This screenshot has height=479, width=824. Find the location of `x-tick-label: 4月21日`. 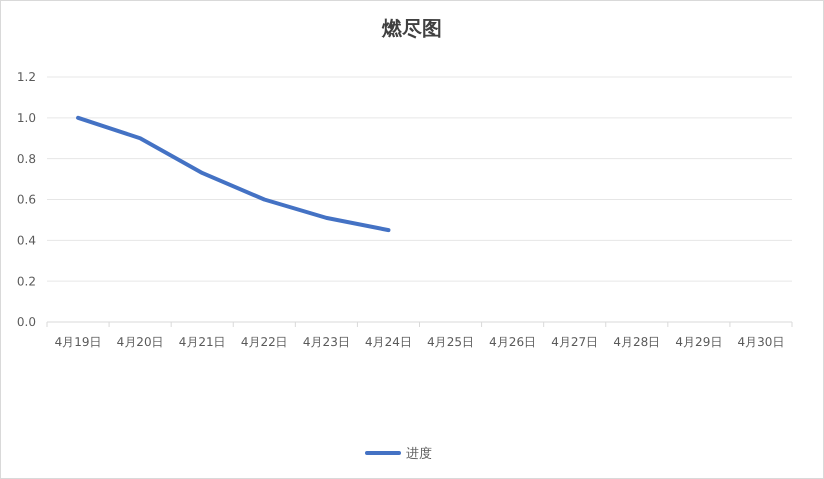

x-tick-label: 4月21日 is located at coordinates (202, 342).